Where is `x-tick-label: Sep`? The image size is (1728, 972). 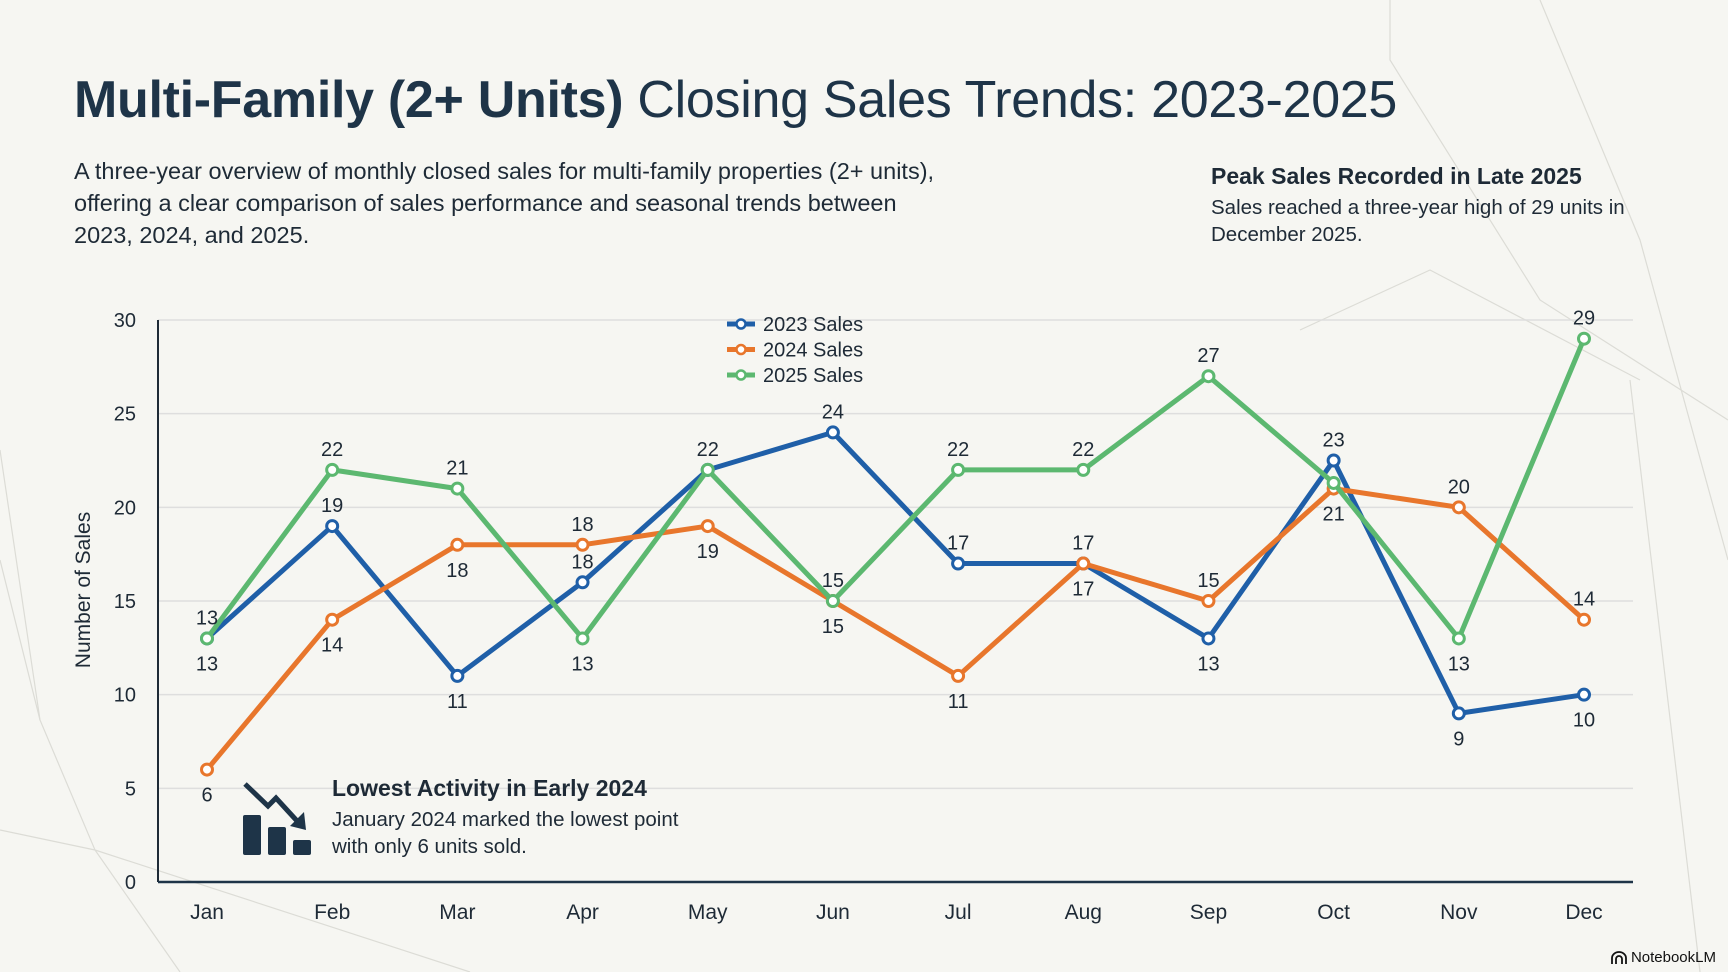 x-tick-label: Sep is located at coordinates (1208, 912).